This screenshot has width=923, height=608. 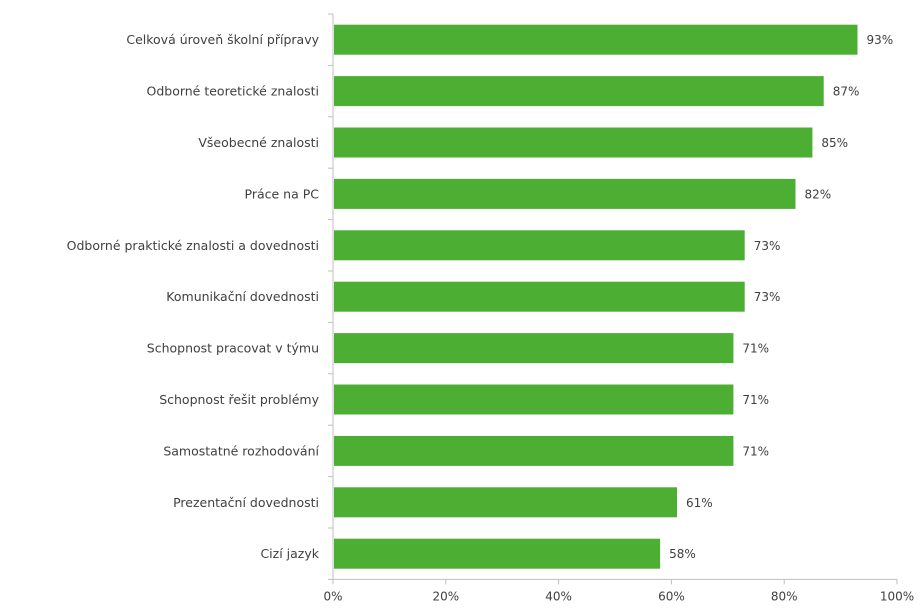 I want to click on x-tick-label: 20%, so click(x=445, y=596).